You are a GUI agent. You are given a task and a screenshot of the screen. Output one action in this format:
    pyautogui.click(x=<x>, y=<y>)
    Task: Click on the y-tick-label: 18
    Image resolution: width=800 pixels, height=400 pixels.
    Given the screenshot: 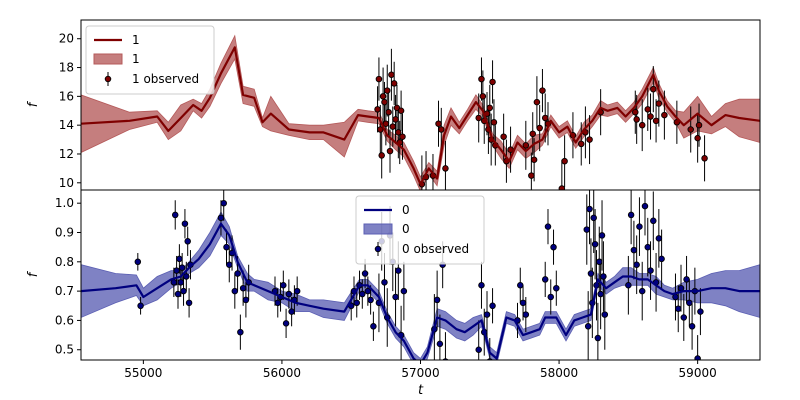 What is the action you would take?
    pyautogui.click(x=66, y=68)
    